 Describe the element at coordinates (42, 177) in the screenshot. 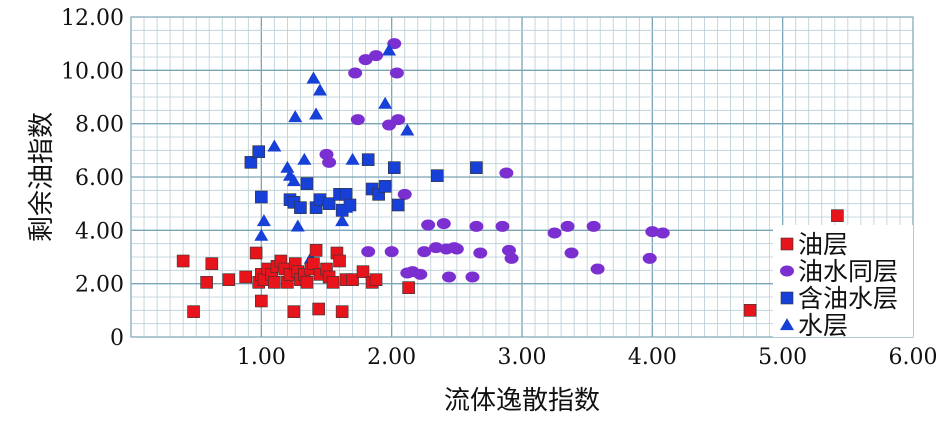

I see `y-axis-title: 剩余油指数` at that location.